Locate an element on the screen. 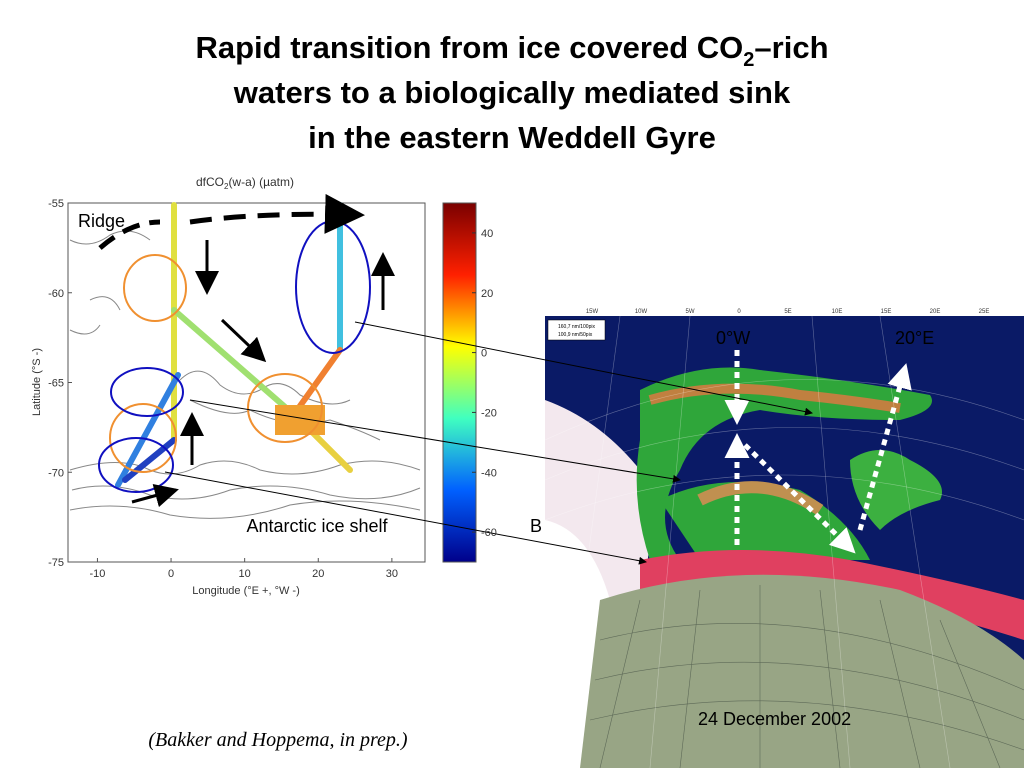 The height and width of the screenshot is (768, 1024). x-tick-label: 0 is located at coordinates (171, 574).